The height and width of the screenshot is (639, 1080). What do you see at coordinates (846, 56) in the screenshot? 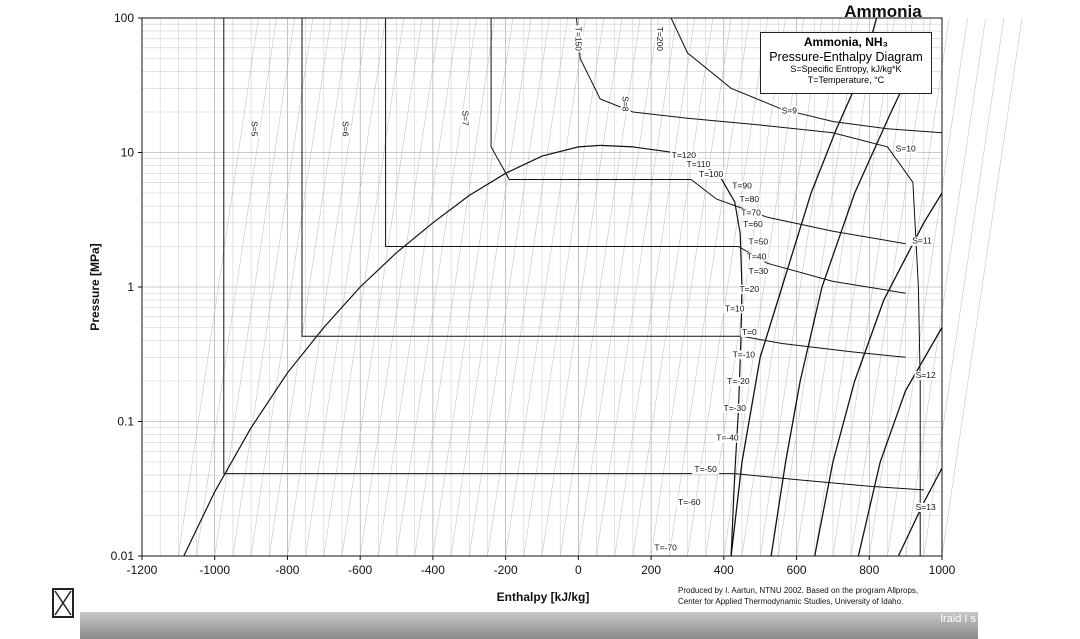
I see `legend-diagram-name: Pressure-Enthalpy Diagram` at bounding box center [846, 56].